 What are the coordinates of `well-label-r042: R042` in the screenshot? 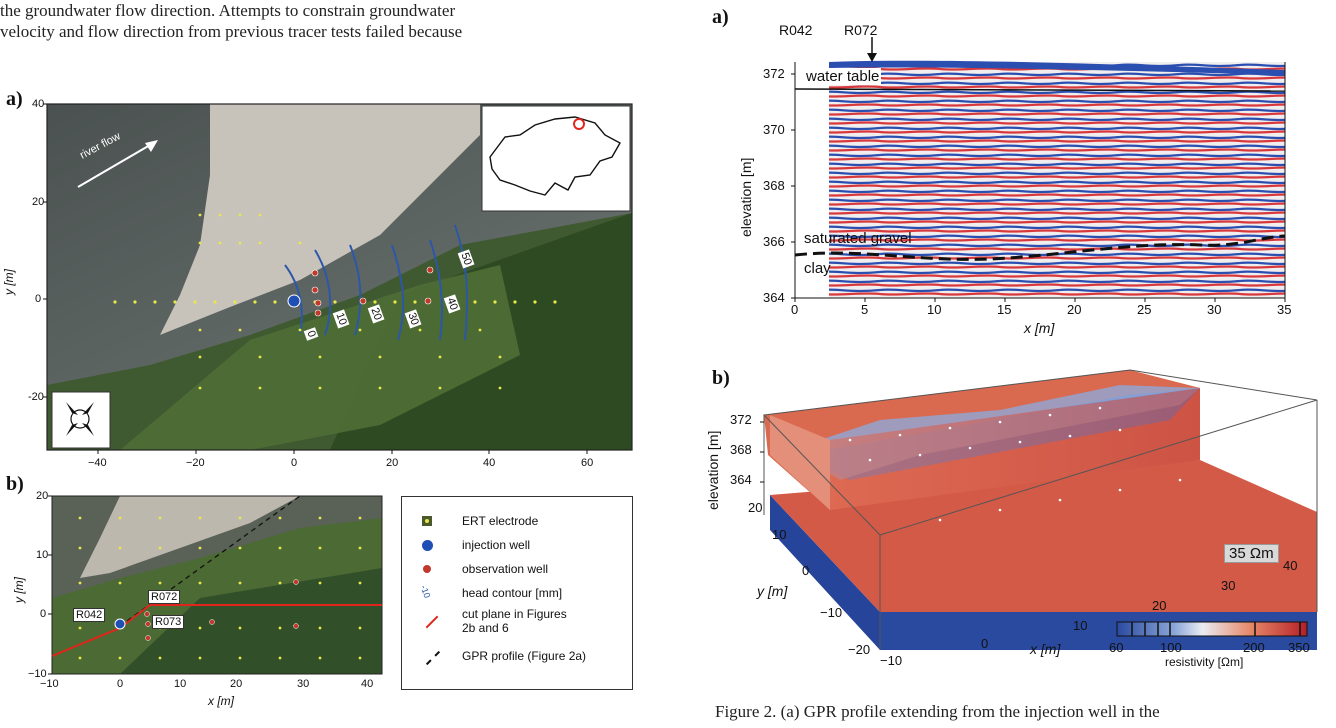 It's located at (89, 615).